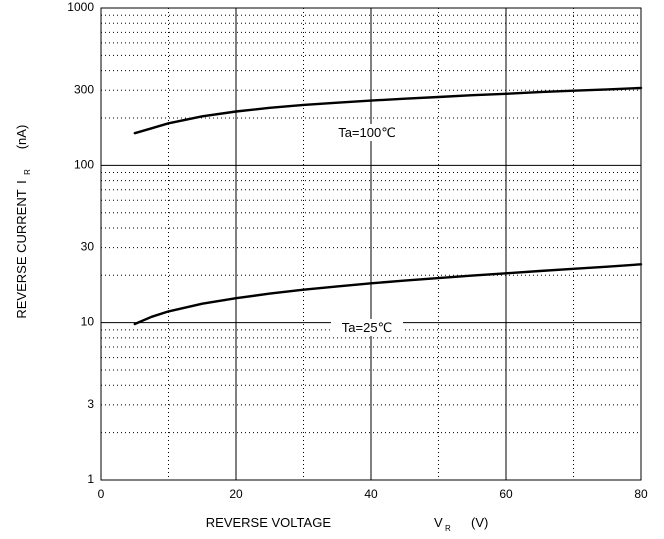 Image resolution: width=664 pixels, height=539 pixels. I want to click on y-tick-label: 30, so click(88, 247).